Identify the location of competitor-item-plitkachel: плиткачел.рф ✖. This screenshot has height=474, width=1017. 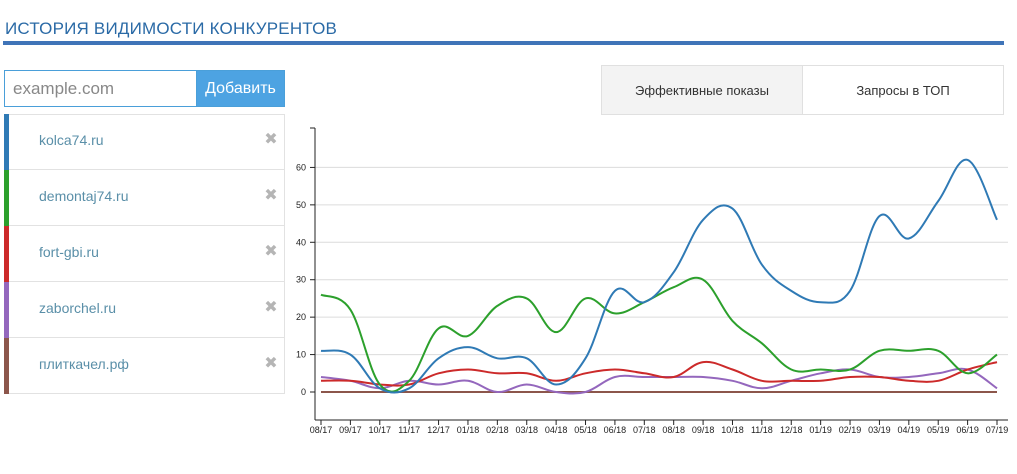
(144, 366).